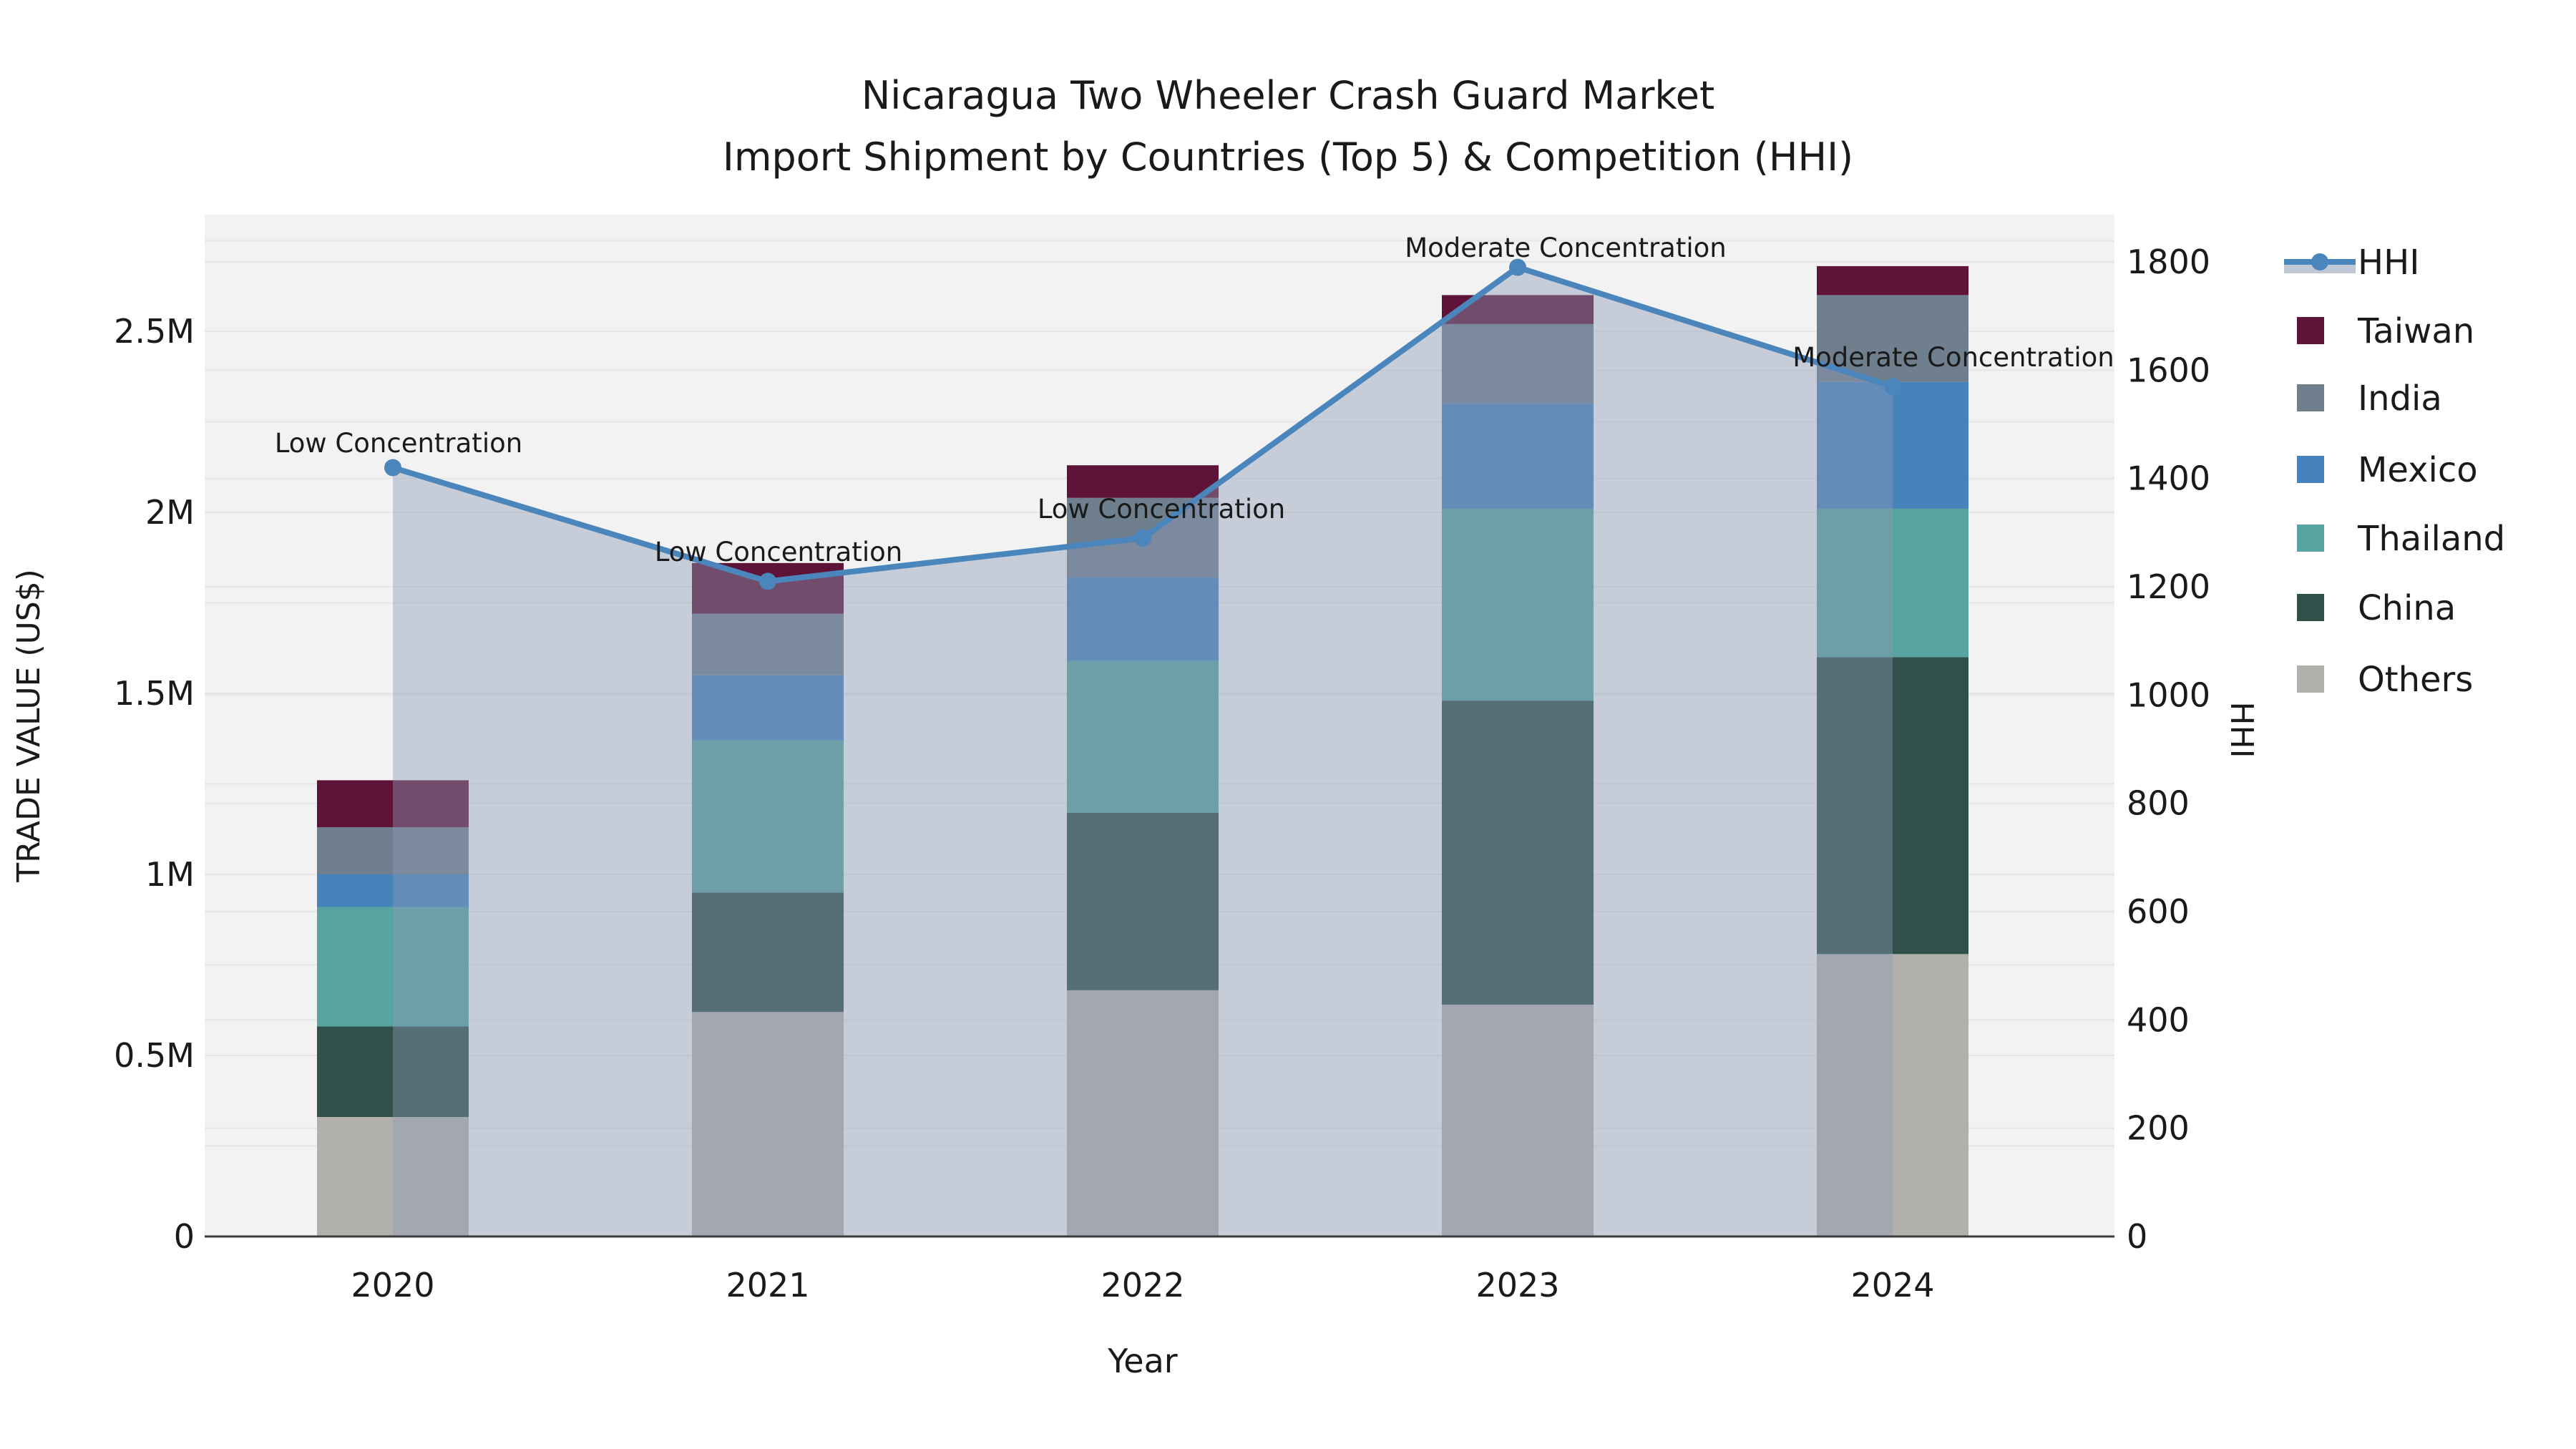  I want to click on right-tick-label: 600, so click(2158, 911).